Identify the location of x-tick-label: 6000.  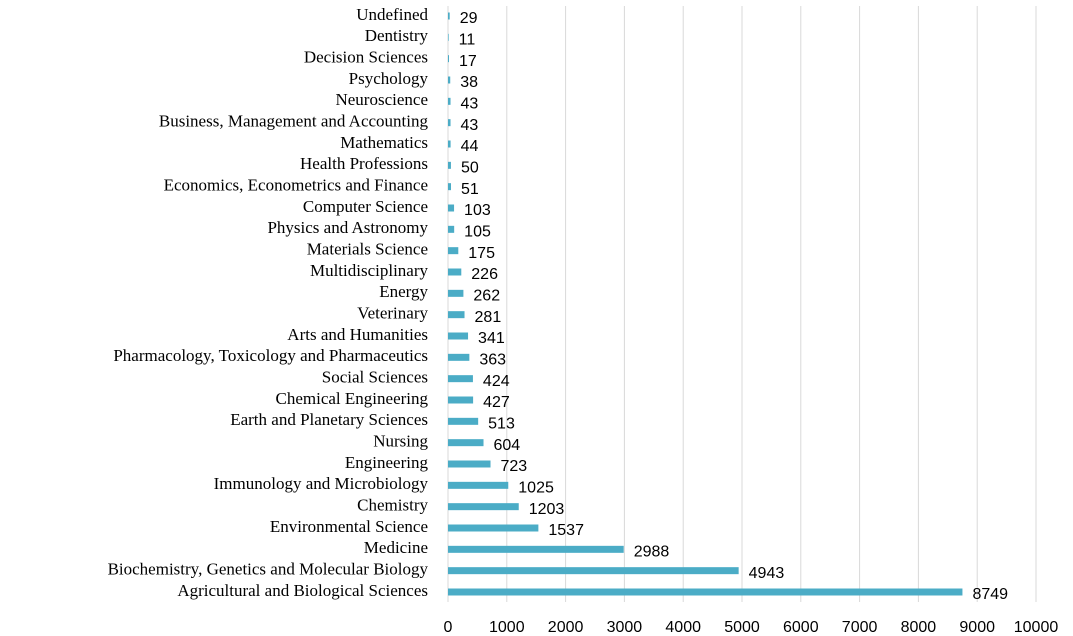
(801, 627).